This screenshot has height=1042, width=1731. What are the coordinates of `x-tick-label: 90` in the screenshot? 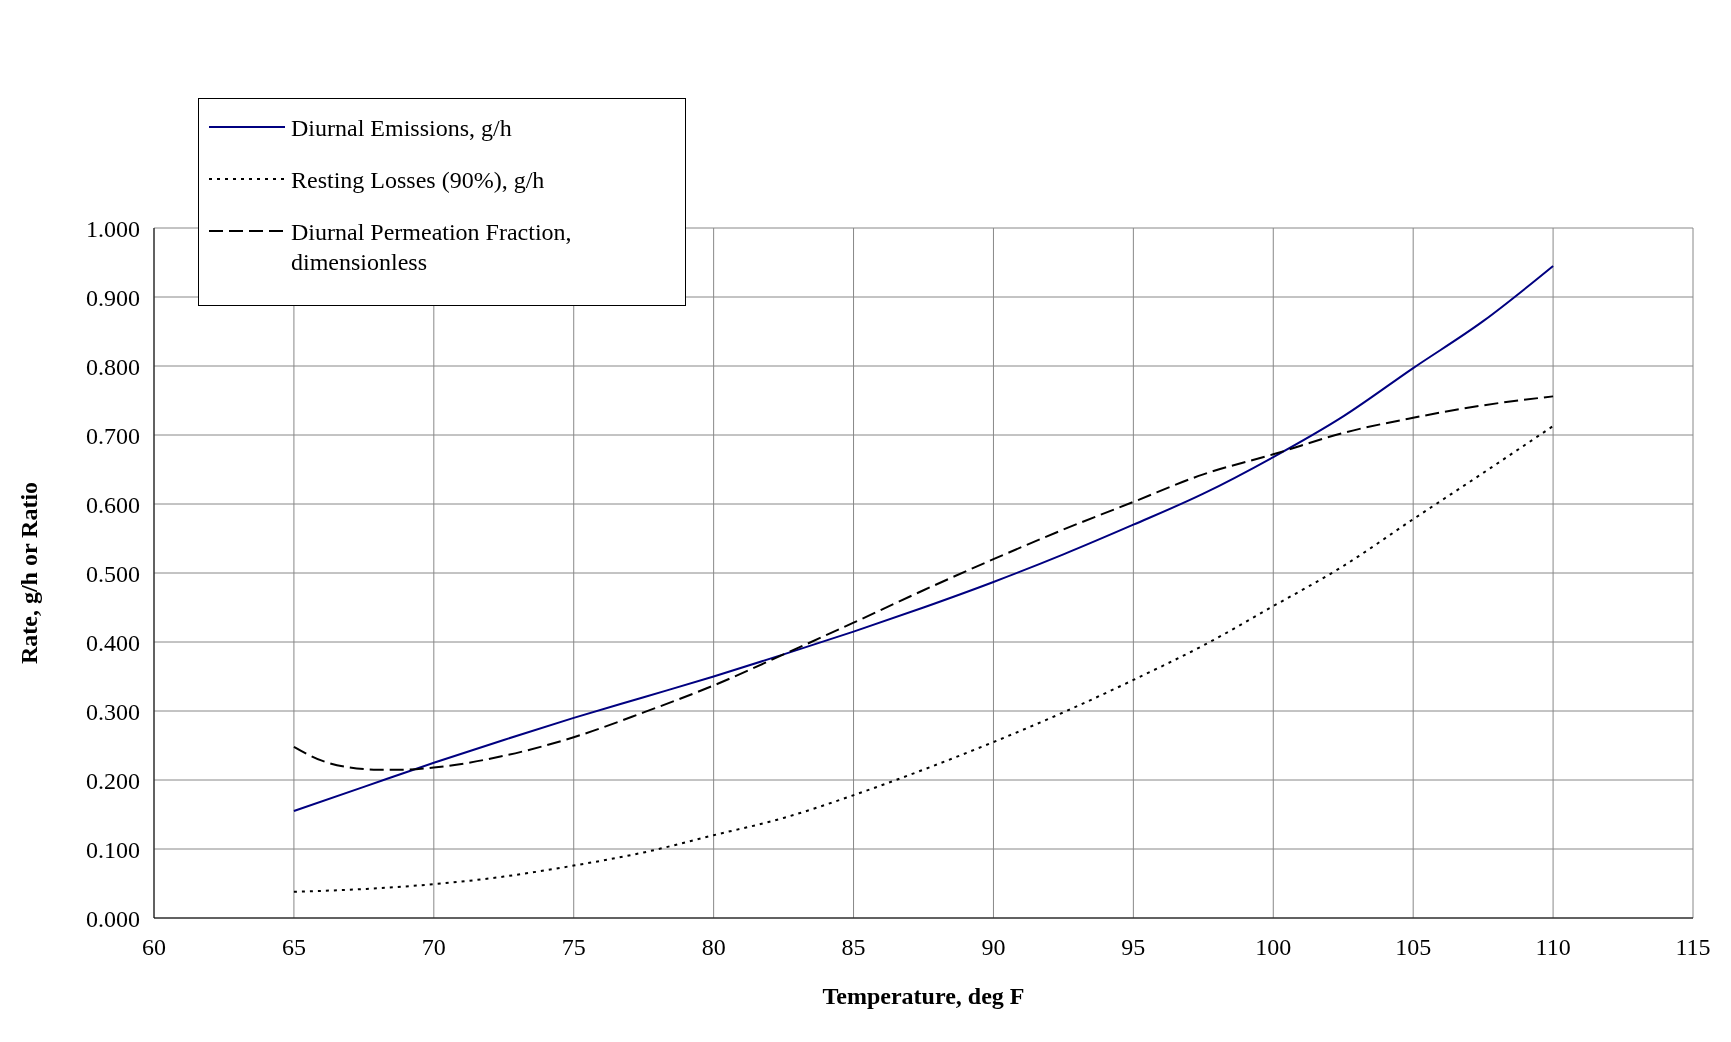 It's located at (993, 947).